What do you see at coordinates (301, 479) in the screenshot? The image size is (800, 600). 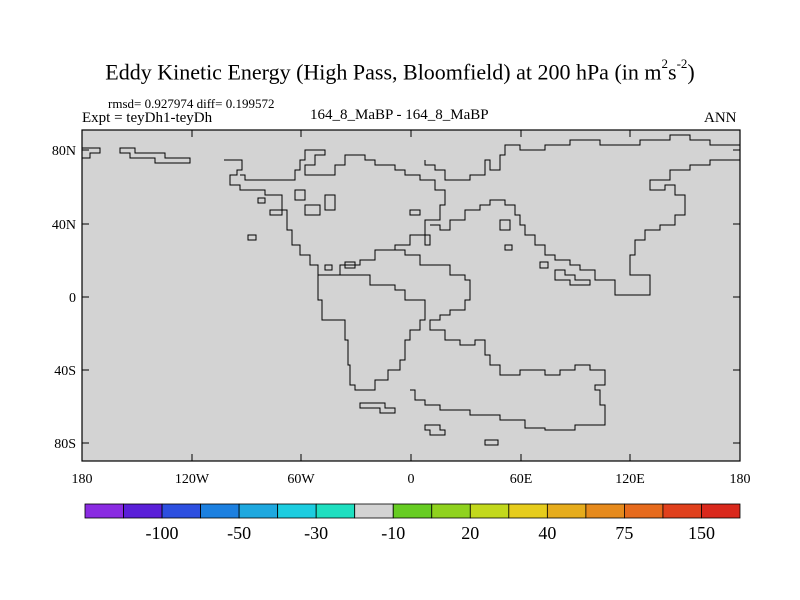 I see `lon-tick-label: 60W` at bounding box center [301, 479].